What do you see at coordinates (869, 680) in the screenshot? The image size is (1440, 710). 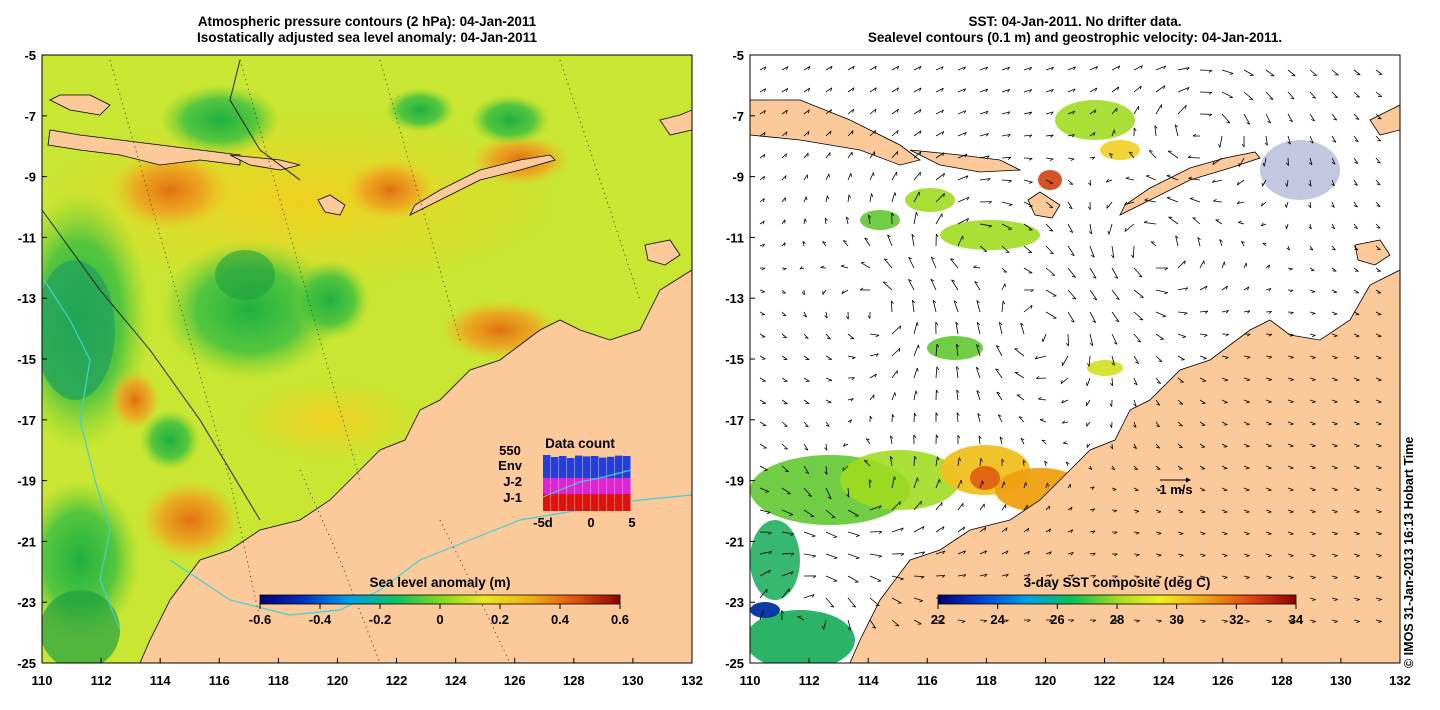 I see `right-x-tick-label: 114` at bounding box center [869, 680].